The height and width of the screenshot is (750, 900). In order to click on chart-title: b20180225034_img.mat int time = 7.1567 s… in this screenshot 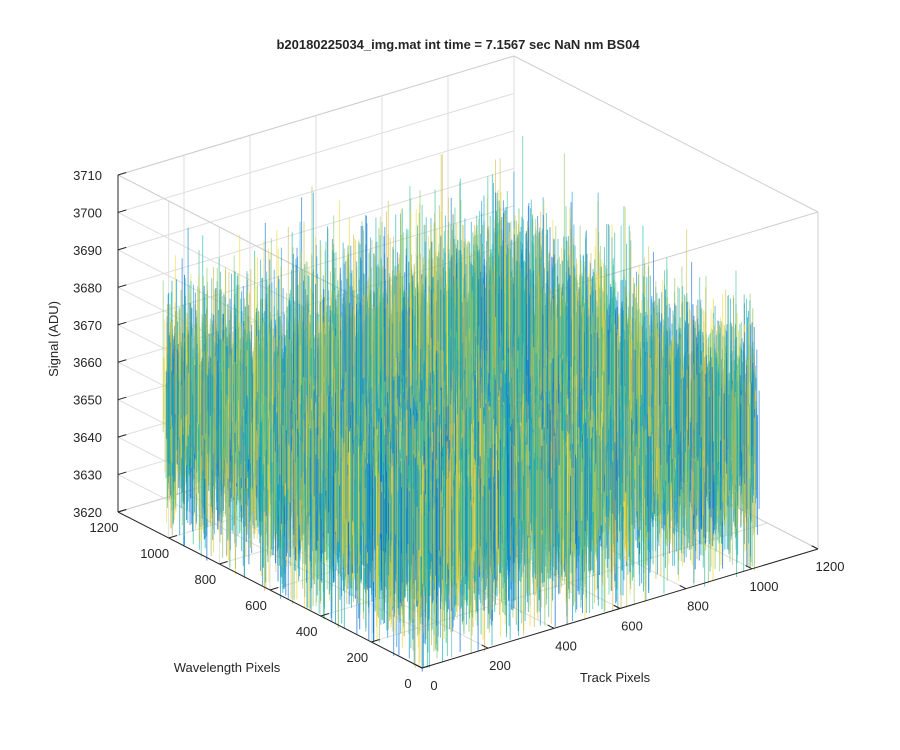, I will do `click(458, 44)`.